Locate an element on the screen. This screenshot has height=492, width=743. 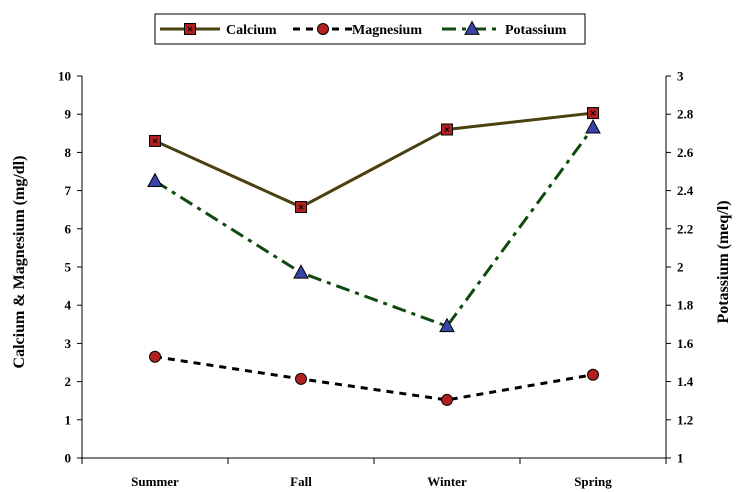
y-left-tick-label: 9 is located at coordinates (68, 114).